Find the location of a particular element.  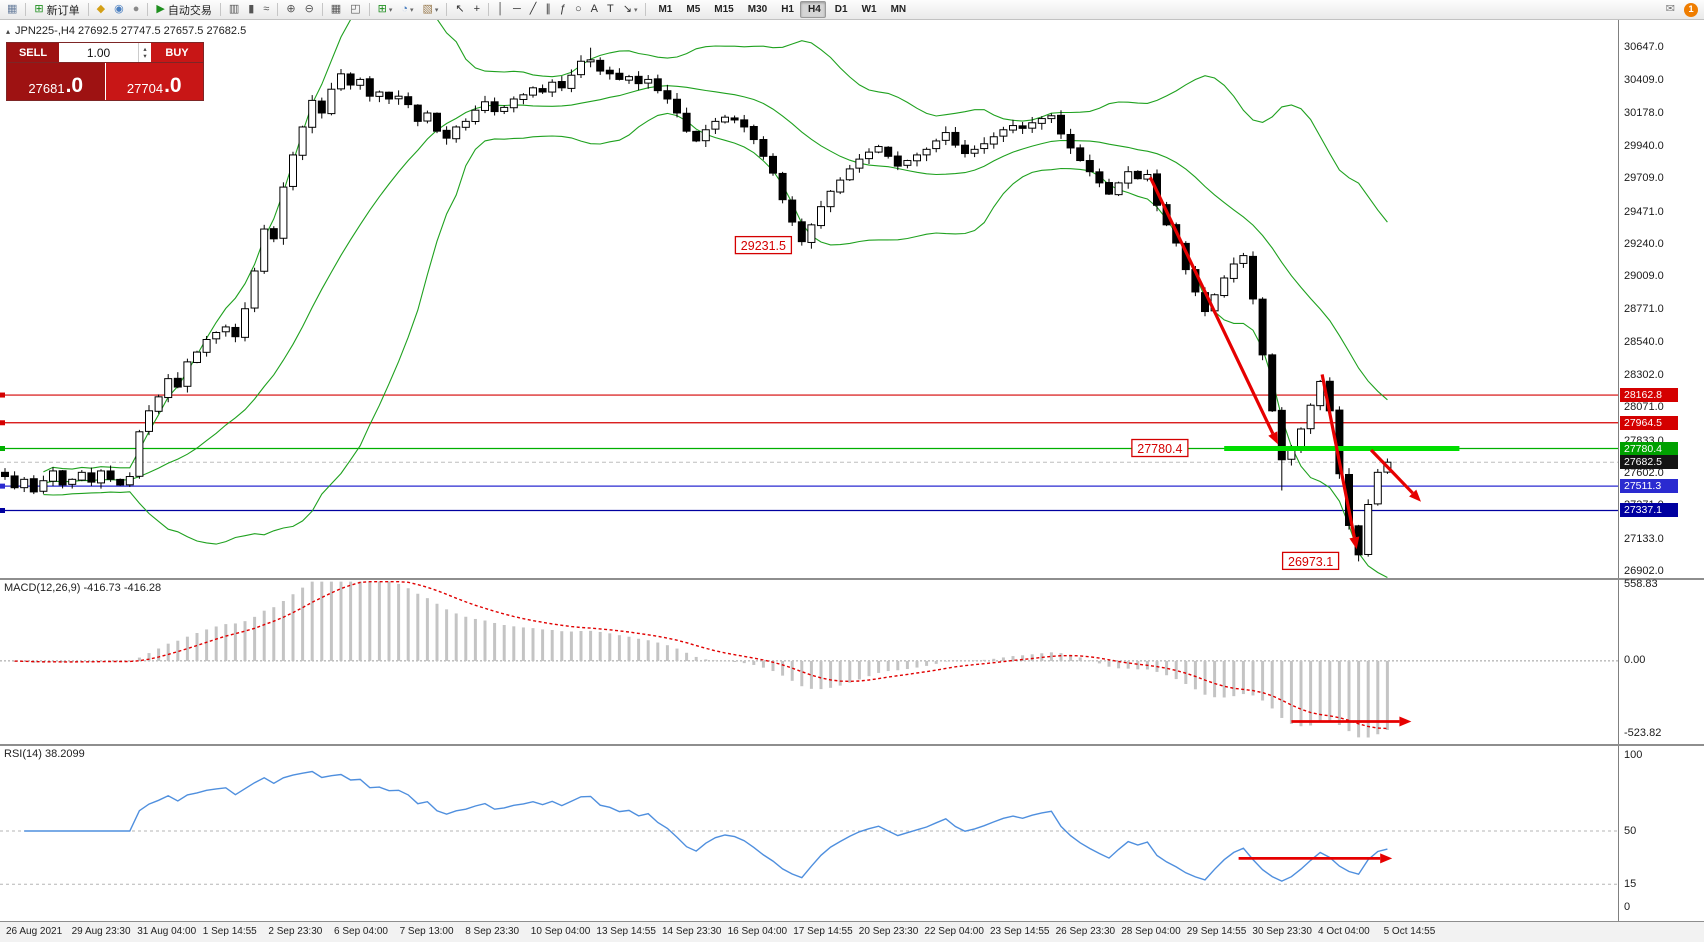

fibonacci-icon: ƒ is located at coordinates (563, 9).